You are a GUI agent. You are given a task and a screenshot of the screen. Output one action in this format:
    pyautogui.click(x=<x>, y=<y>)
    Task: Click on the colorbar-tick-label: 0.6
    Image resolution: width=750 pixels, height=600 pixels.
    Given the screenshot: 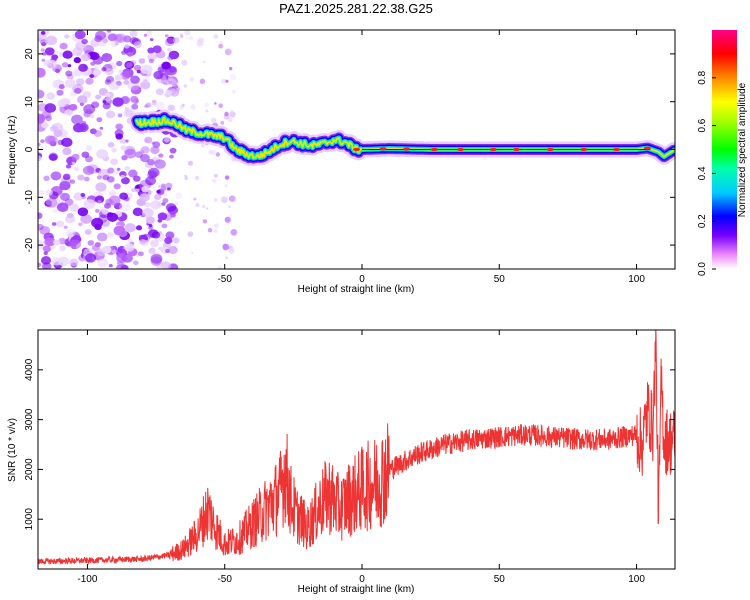 What is the action you would take?
    pyautogui.click(x=702, y=125)
    